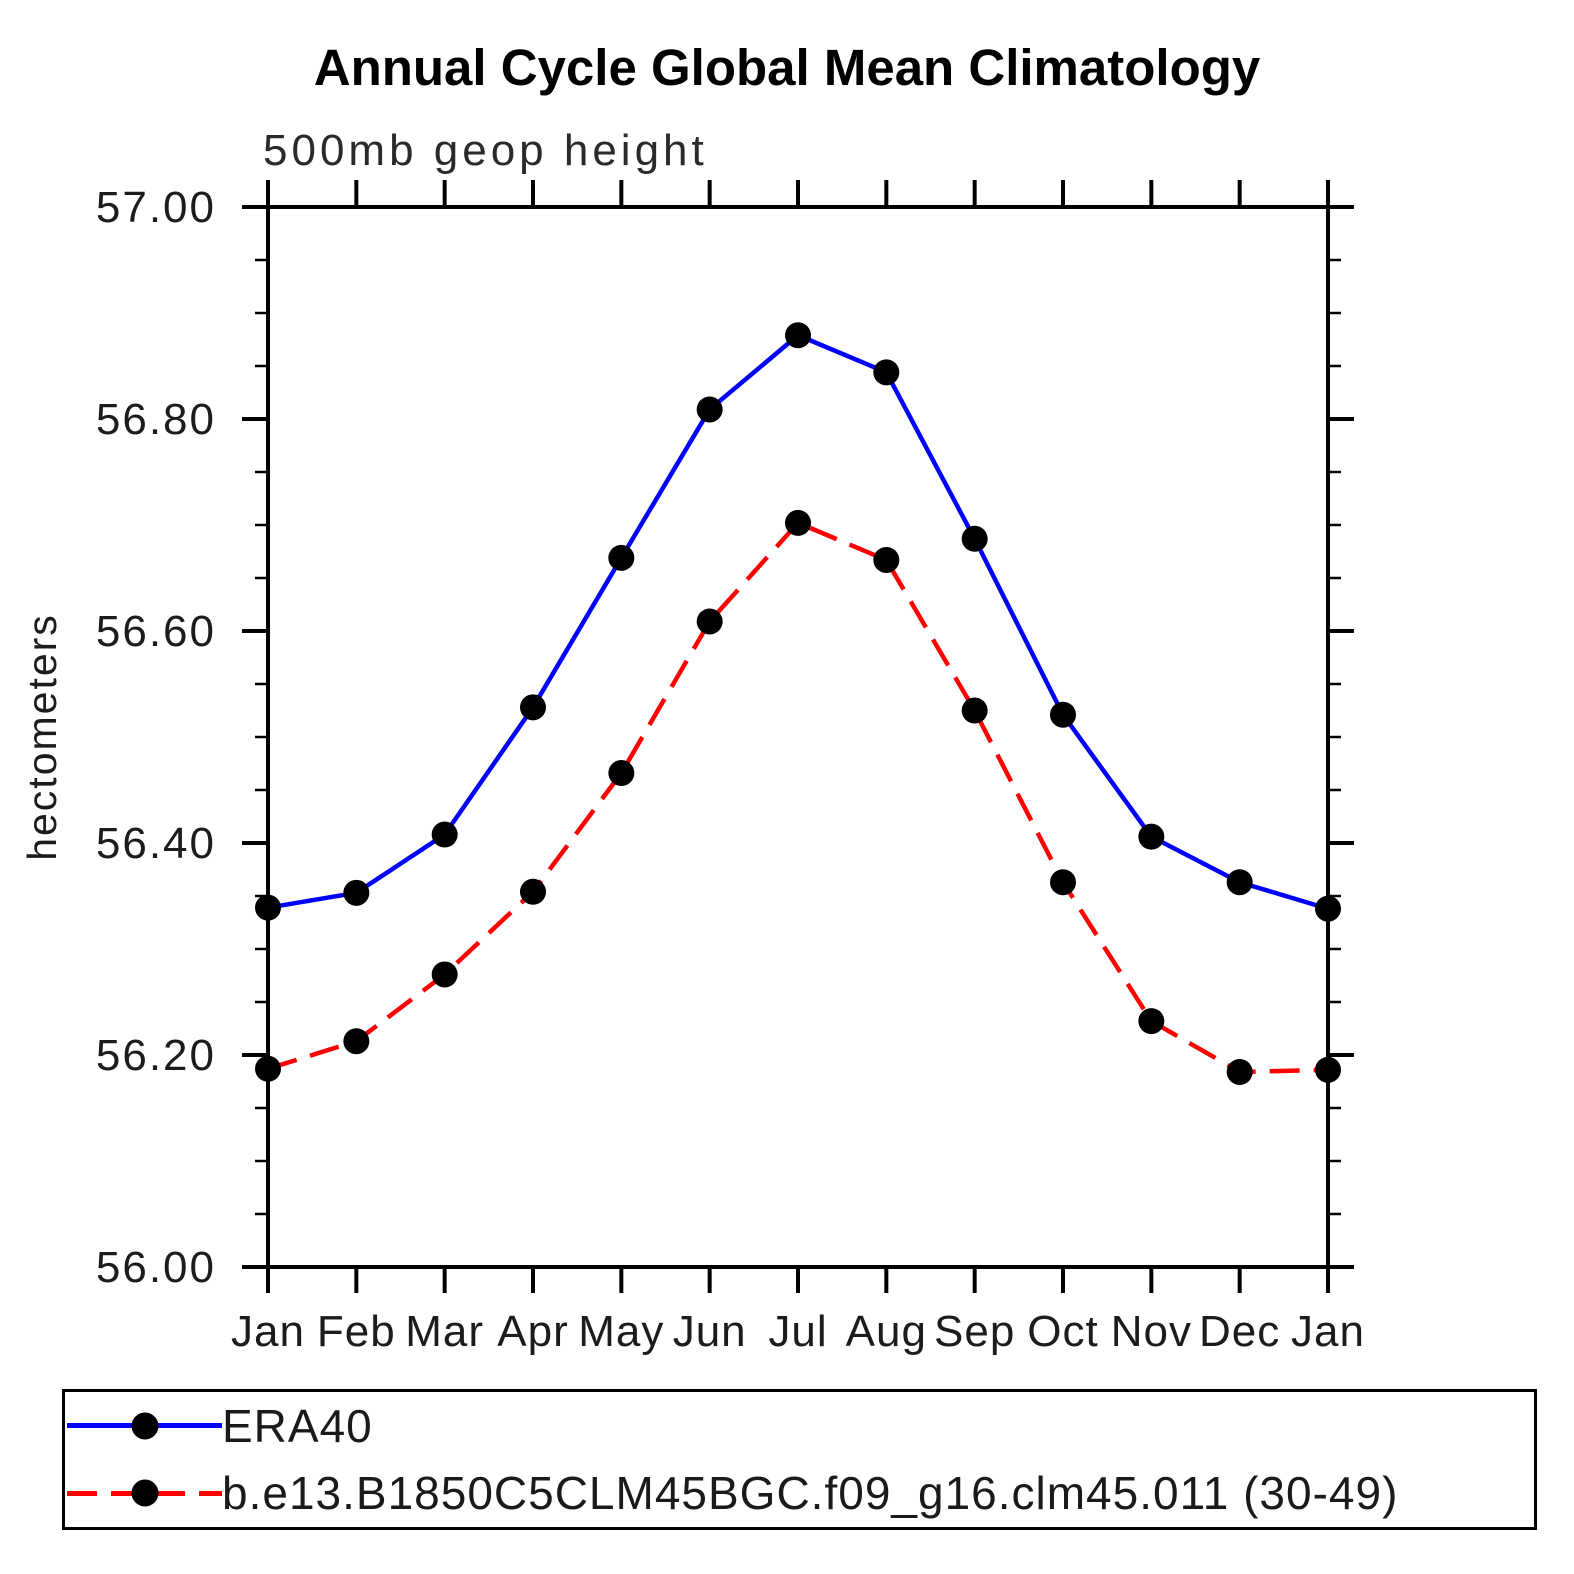 The height and width of the screenshot is (1574, 1574). What do you see at coordinates (485, 150) in the screenshot?
I see `chart-subtitle: 500mb geop height` at bounding box center [485, 150].